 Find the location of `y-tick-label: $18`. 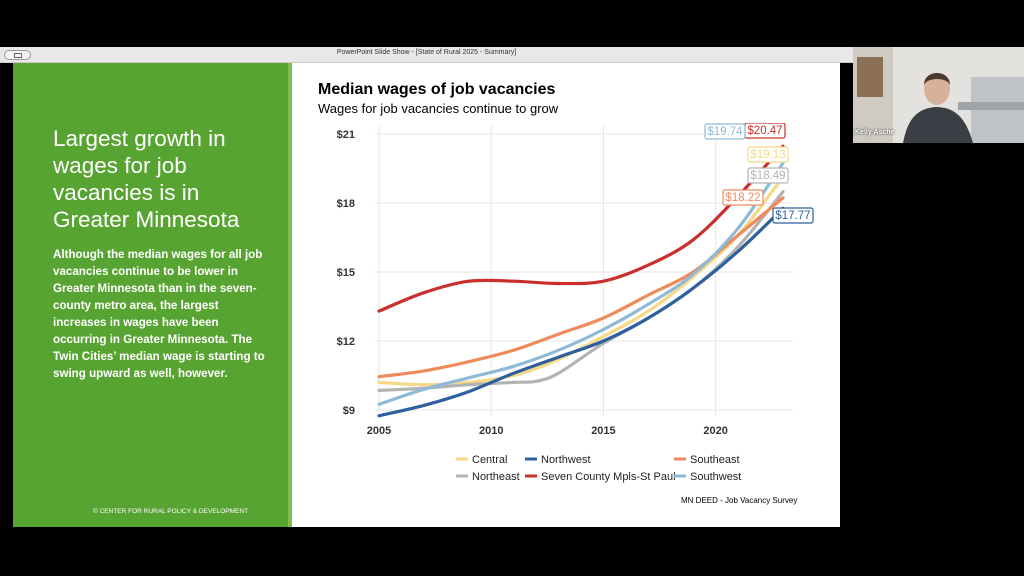

y-tick-label: $18 is located at coordinates (346, 204).